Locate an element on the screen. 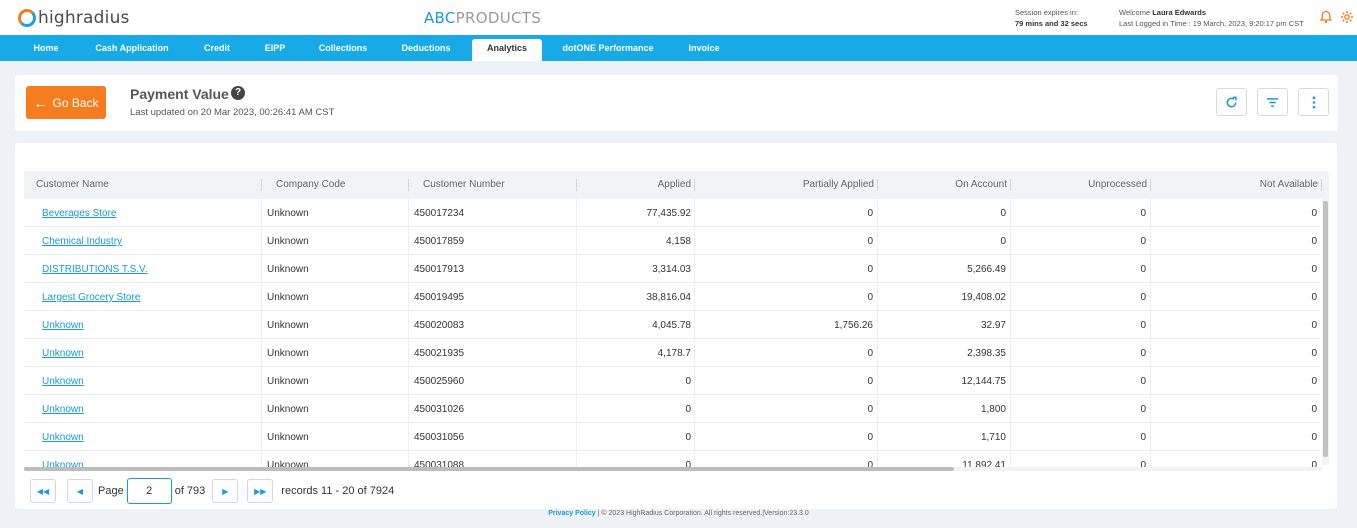  nav-credit: Credit is located at coordinates (216, 48).